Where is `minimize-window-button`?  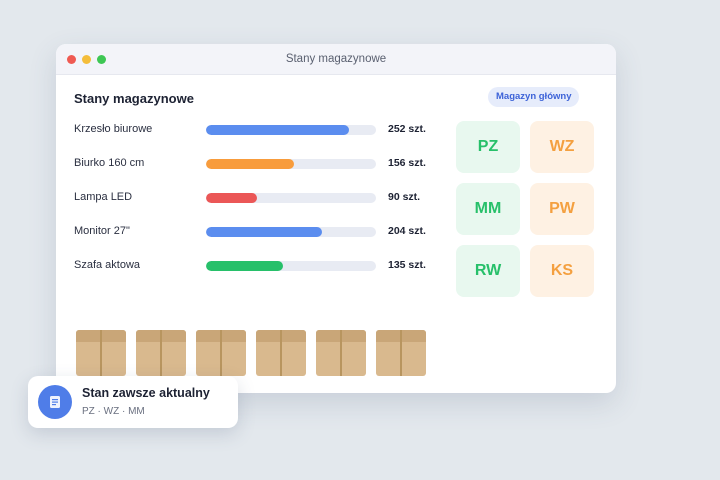 minimize-window-button is located at coordinates (86, 59).